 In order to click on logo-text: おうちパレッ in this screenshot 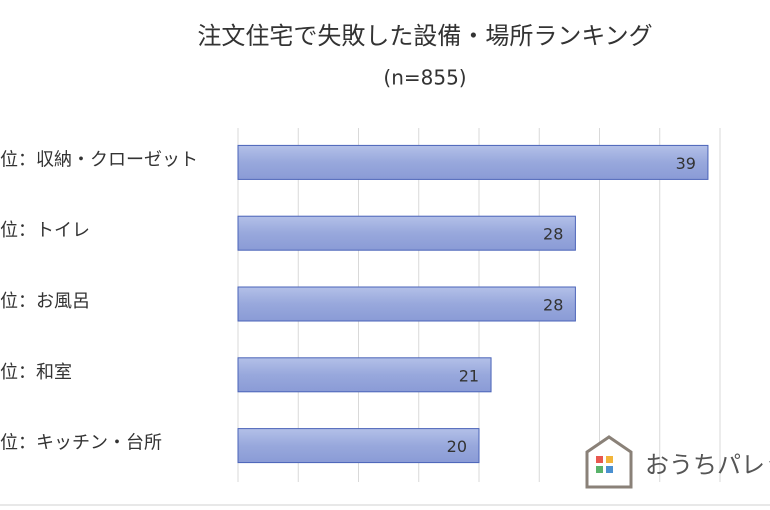, I will do `click(707, 465)`.